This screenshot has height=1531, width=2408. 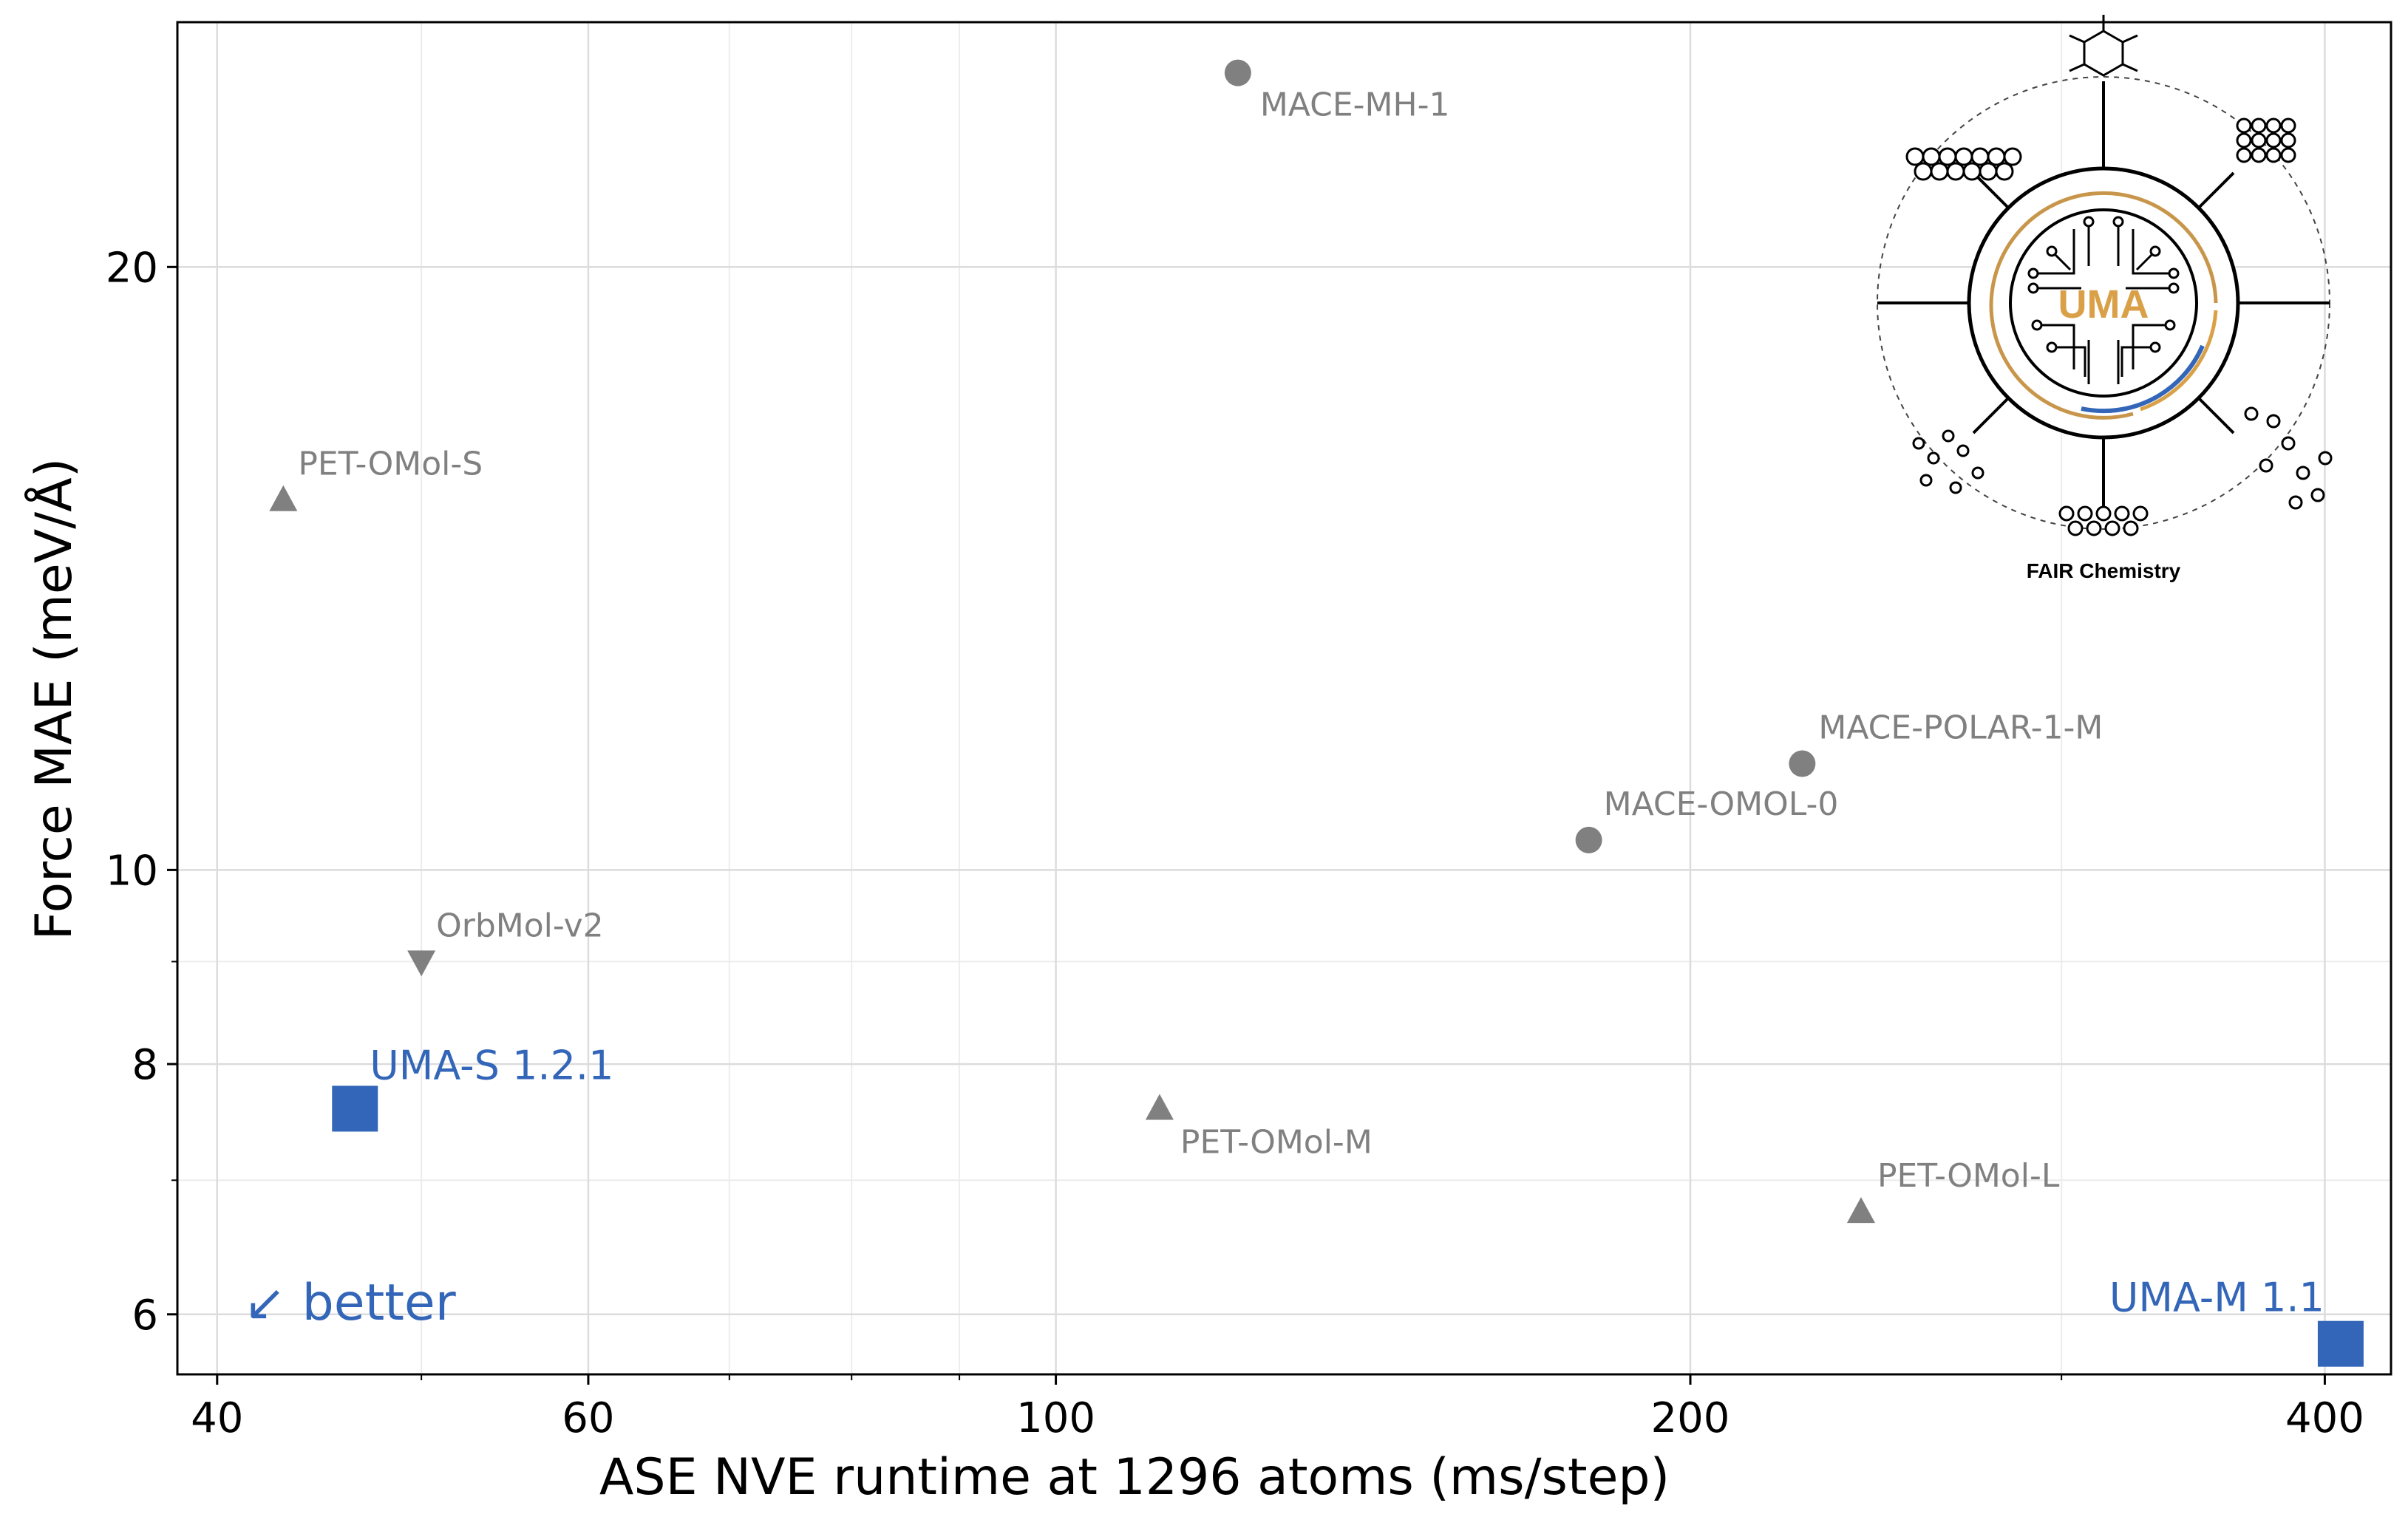 What do you see at coordinates (1276, 1142) in the screenshot?
I see `label-pet-omol-m: PET-OMol-M` at bounding box center [1276, 1142].